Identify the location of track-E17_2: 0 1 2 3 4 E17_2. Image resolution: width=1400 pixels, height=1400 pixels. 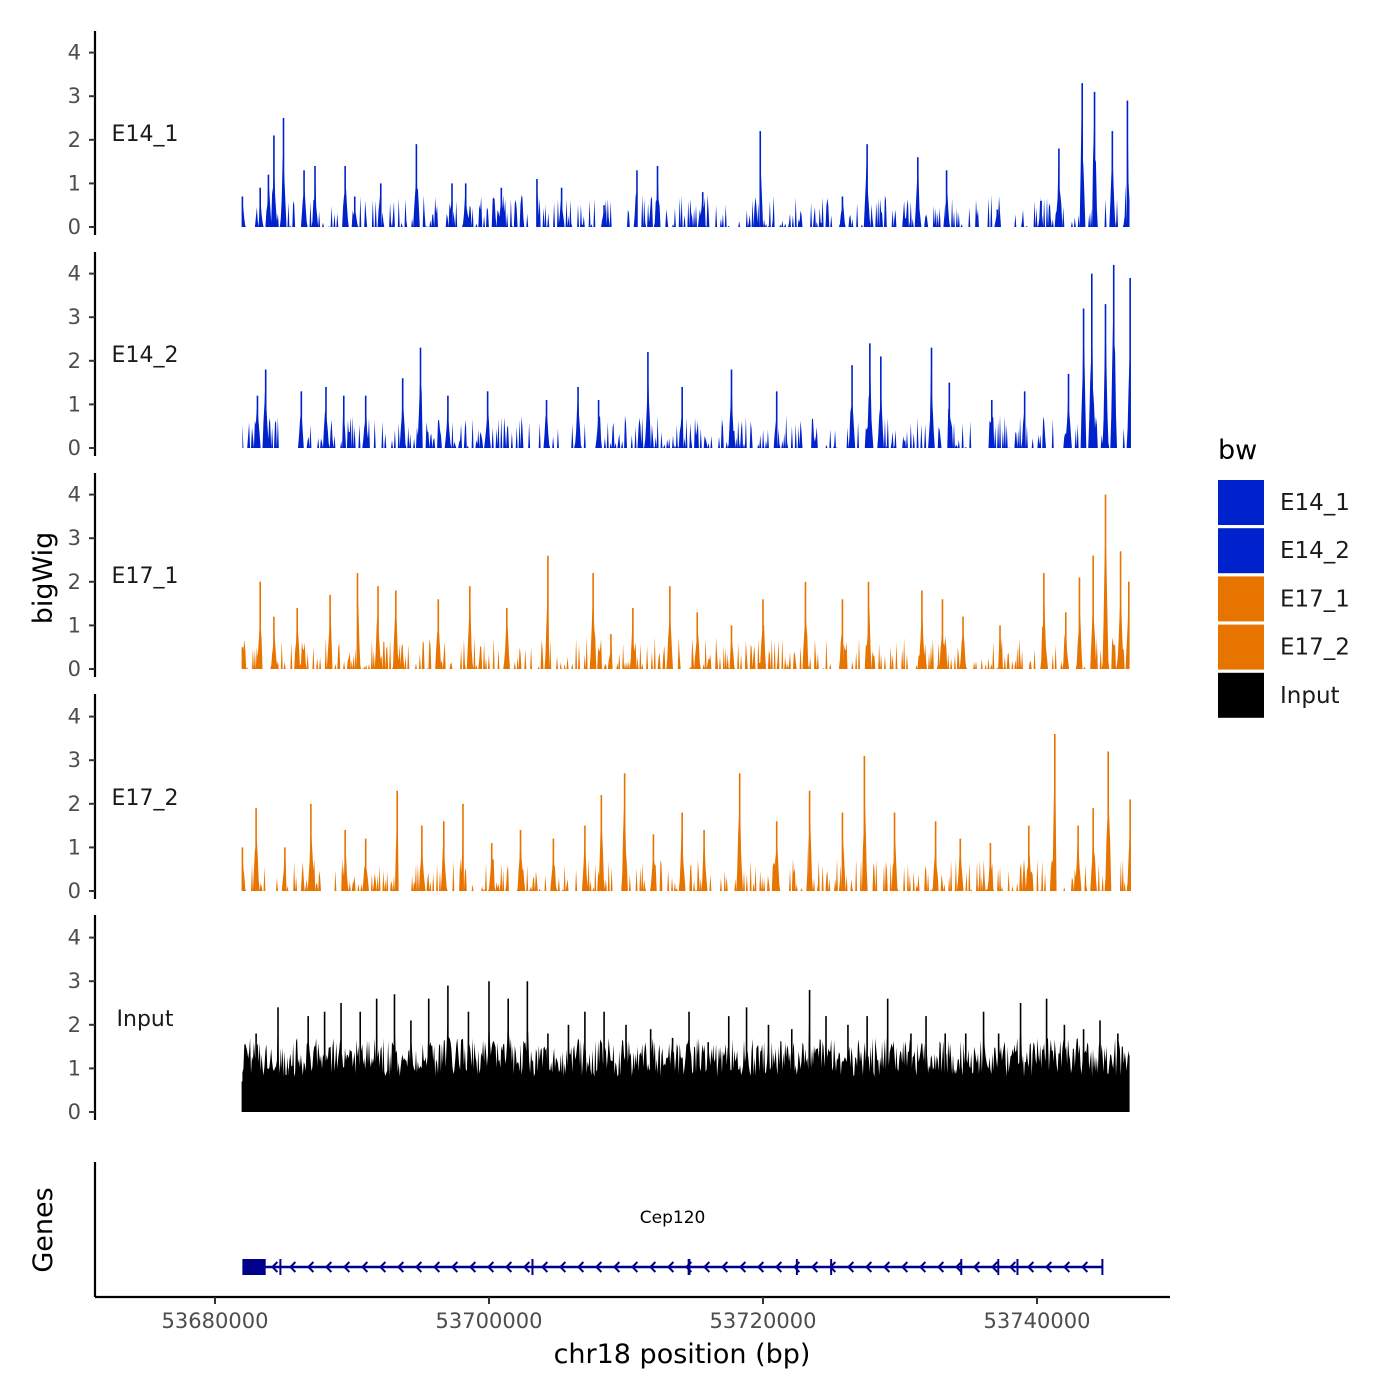
(599, 798).